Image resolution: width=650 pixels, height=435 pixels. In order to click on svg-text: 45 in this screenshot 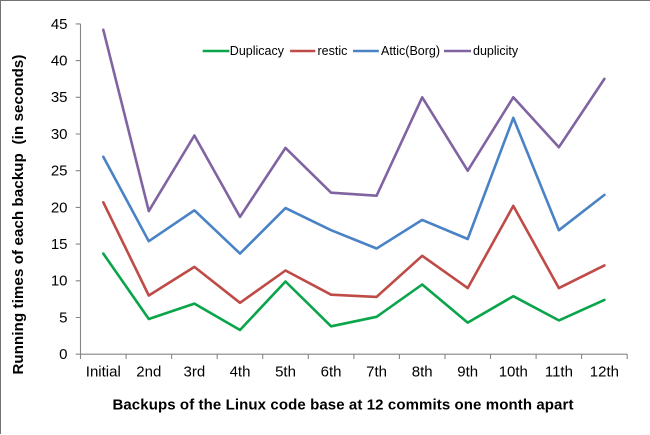, I will do `click(59, 24)`.